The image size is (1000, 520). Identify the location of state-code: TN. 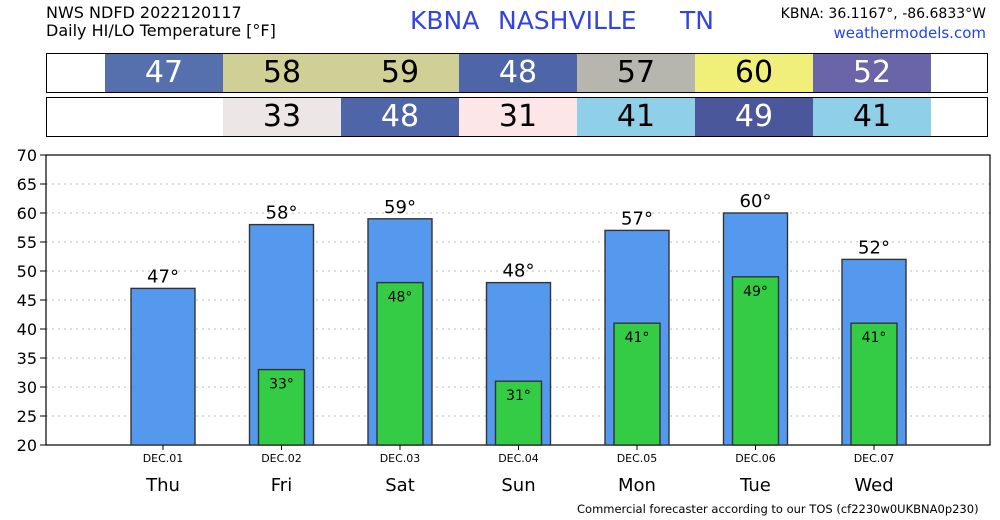
(697, 20).